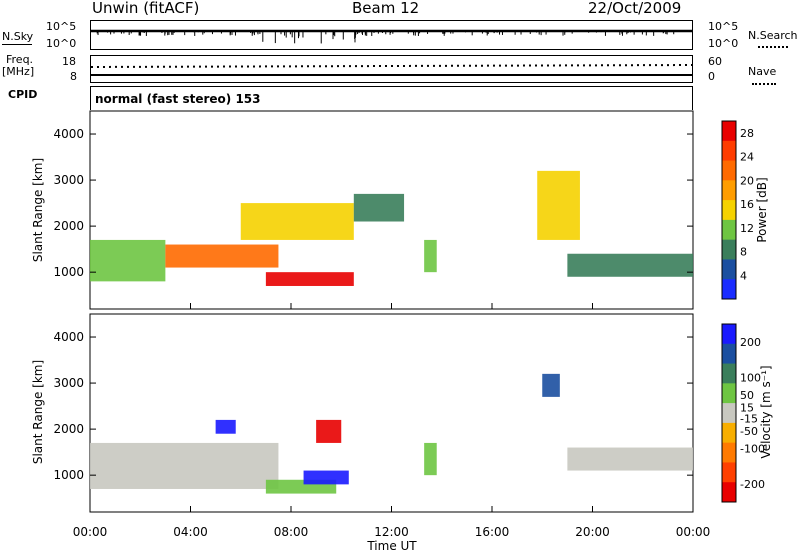 The height and width of the screenshot is (554, 800). I want to click on x-tick-label-3: 12:00, so click(391, 532).